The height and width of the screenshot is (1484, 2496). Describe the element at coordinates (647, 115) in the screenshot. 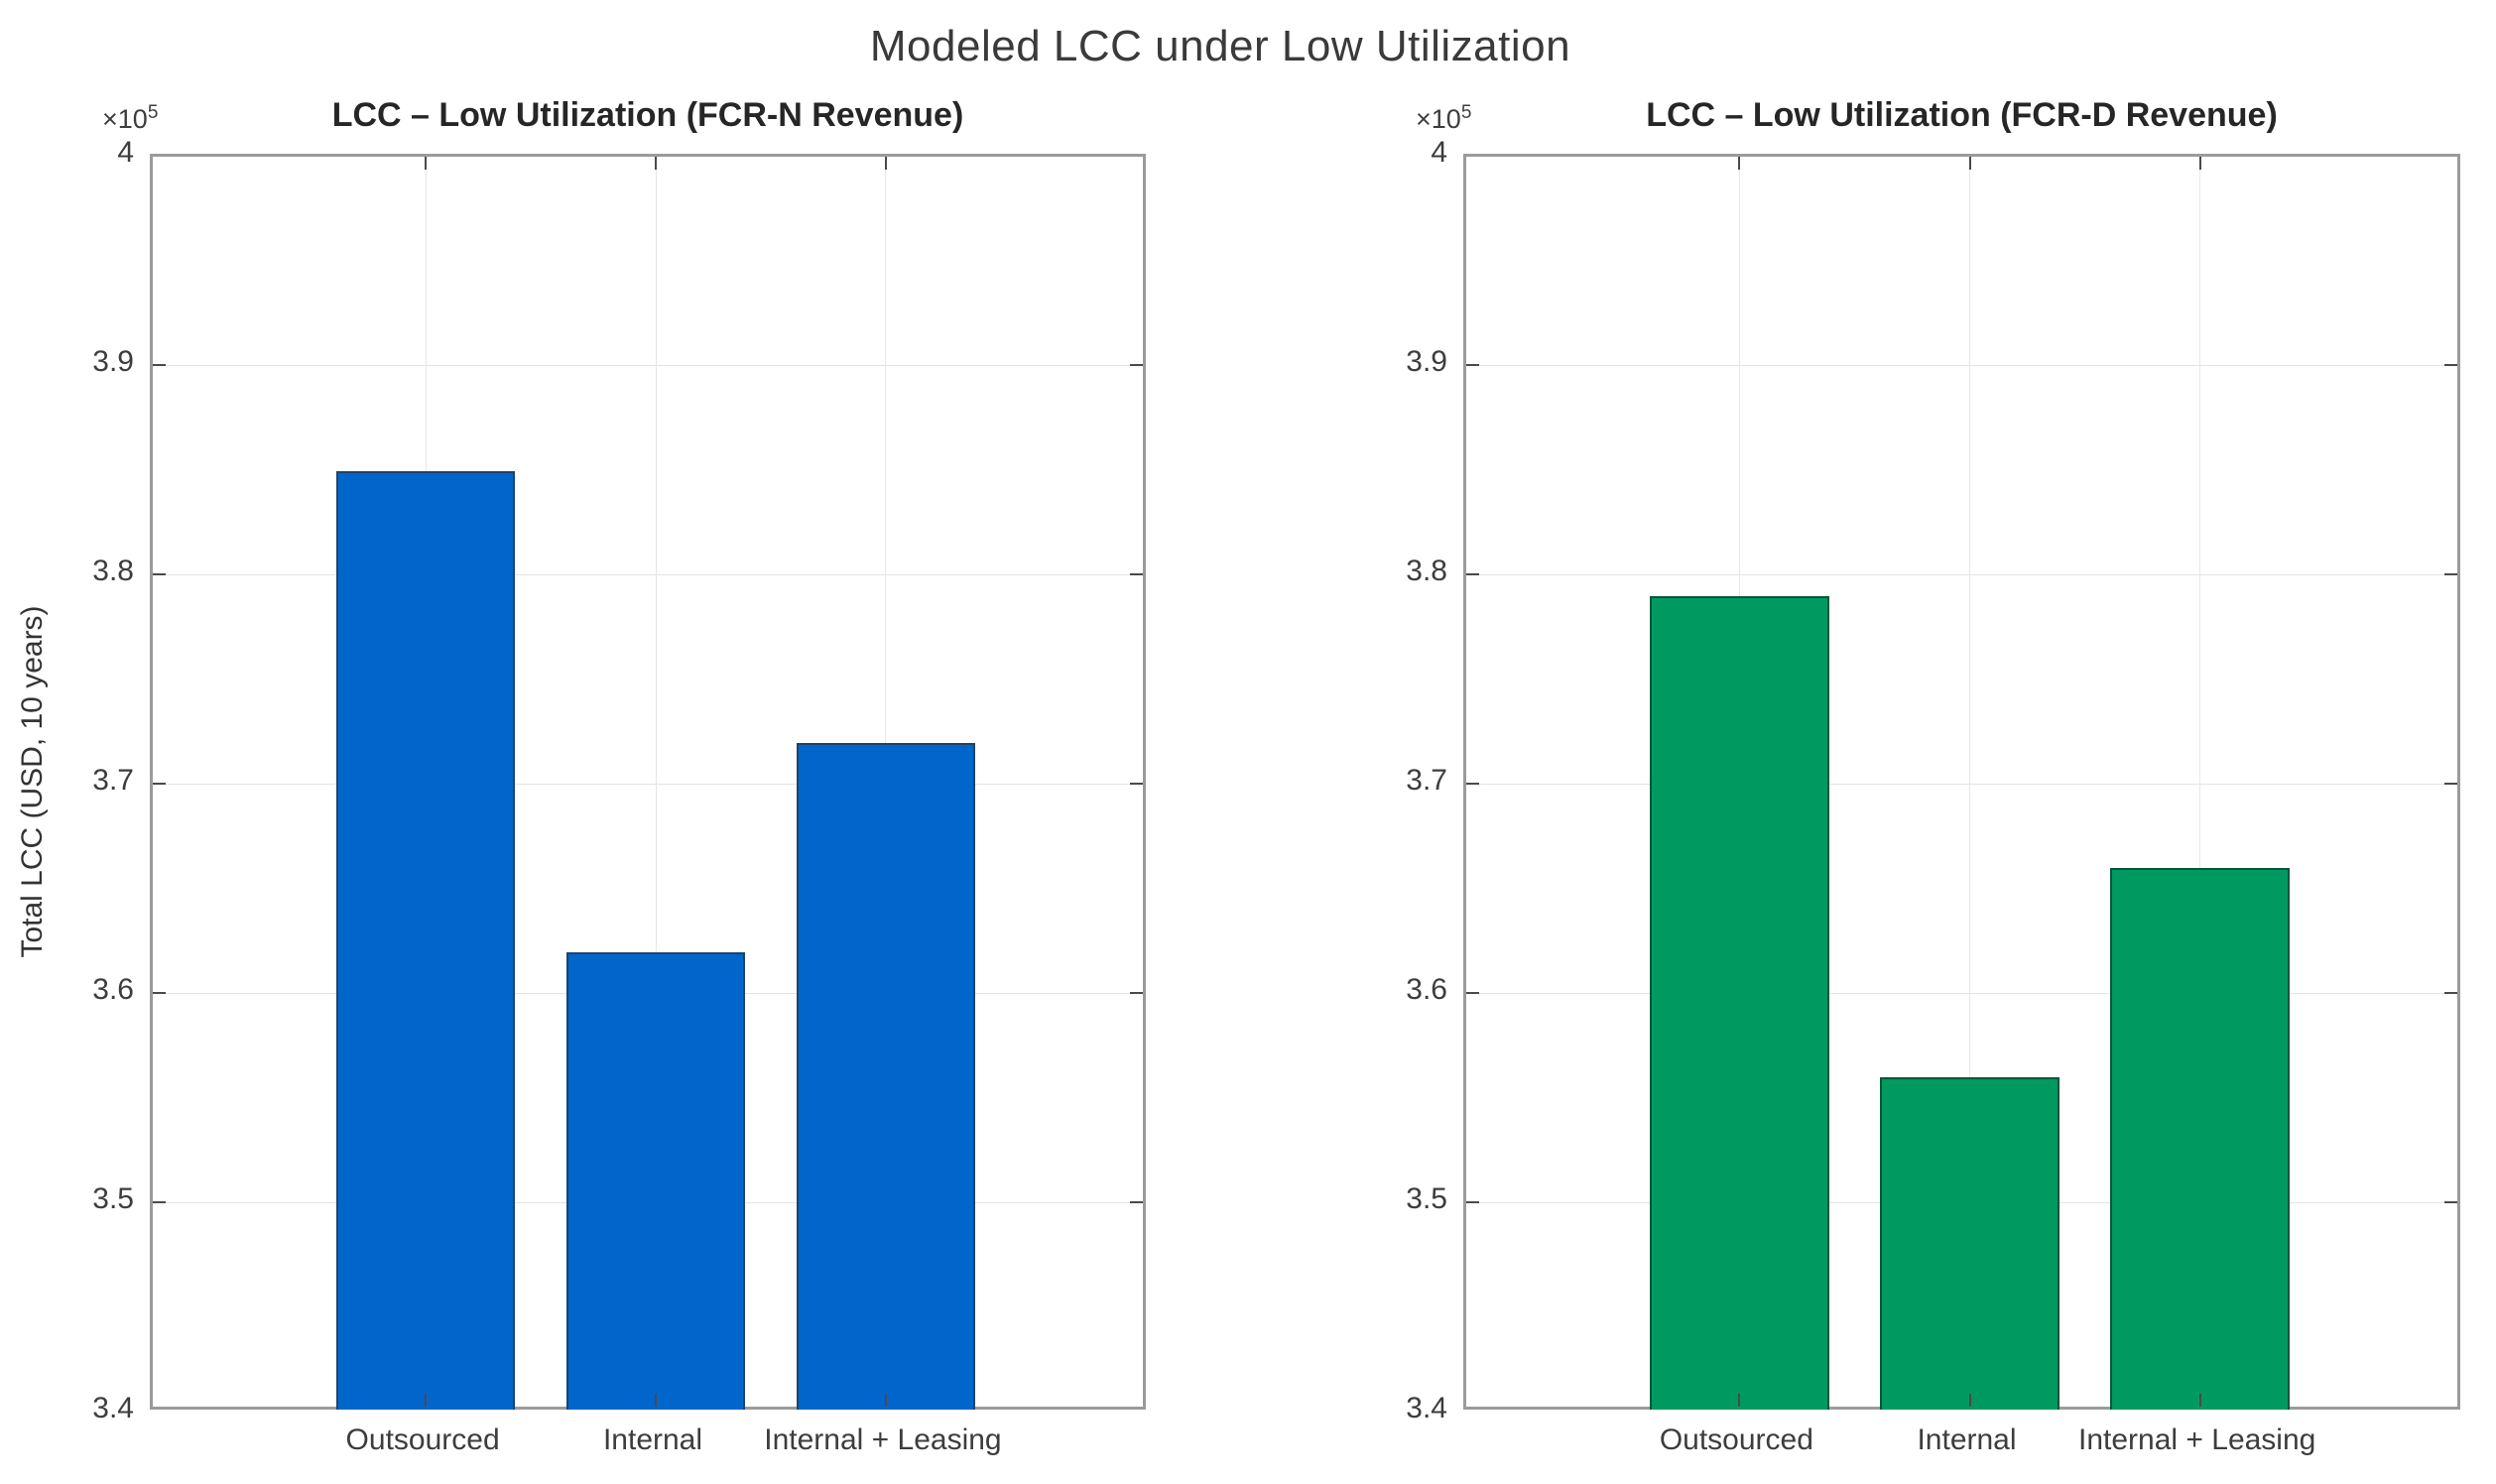

I see `subplot-title-fcr-n: LCC – Low Utilization (FCR-N Revenue)` at that location.